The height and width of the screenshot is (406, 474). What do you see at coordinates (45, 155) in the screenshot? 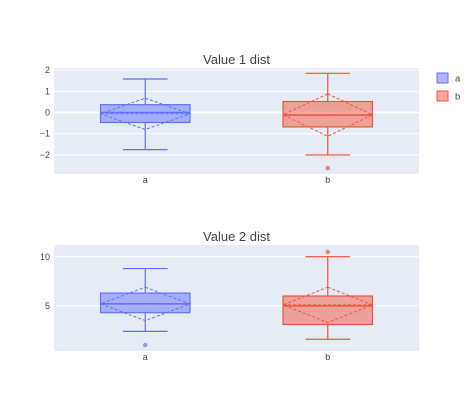
I see `y-tick-label: −2` at bounding box center [45, 155].